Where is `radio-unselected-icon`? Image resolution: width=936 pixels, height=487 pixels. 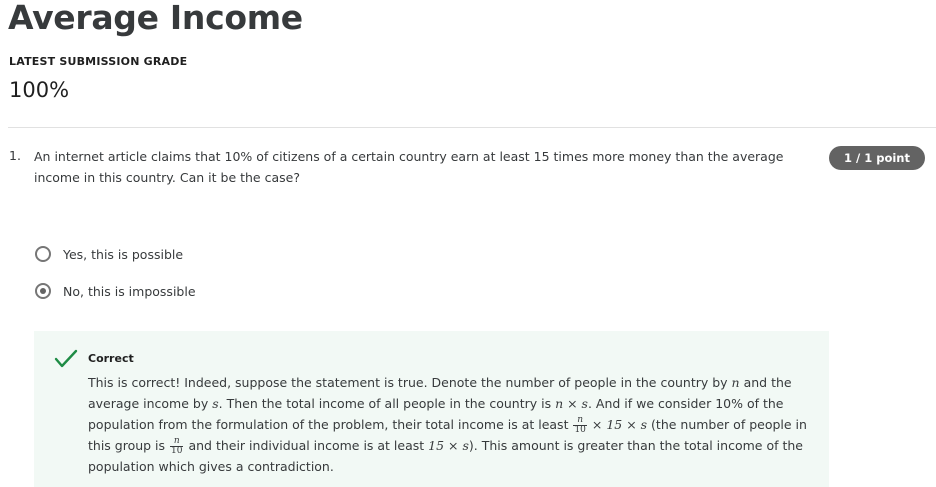
radio-unselected-icon is located at coordinates (43, 254).